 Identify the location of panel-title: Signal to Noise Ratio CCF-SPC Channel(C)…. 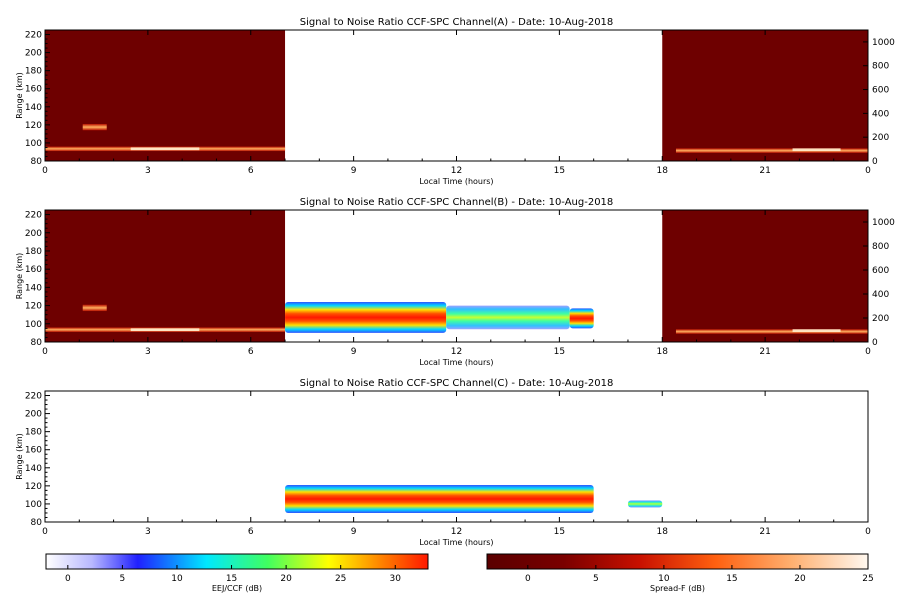
(457, 383).